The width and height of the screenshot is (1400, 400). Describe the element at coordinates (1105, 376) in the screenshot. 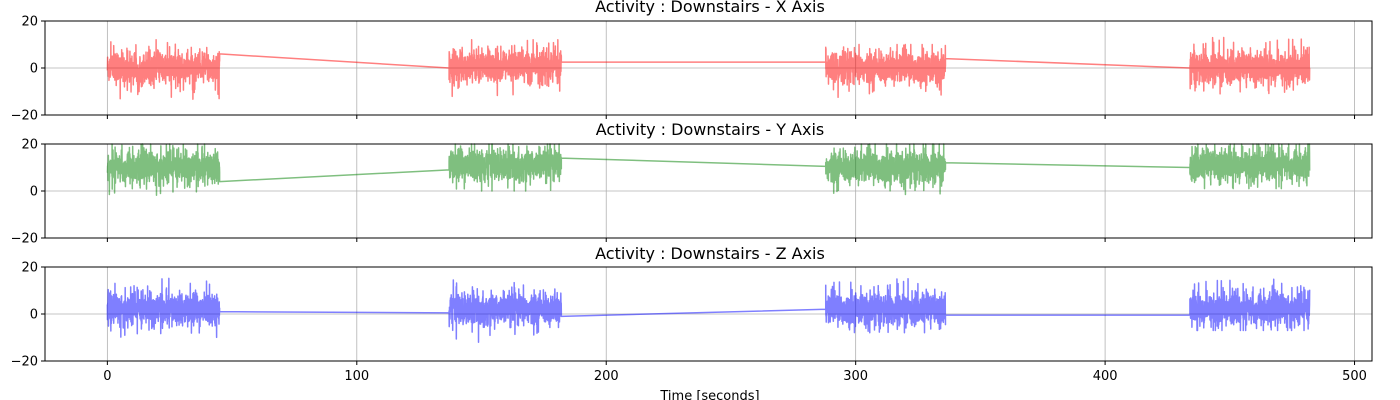

I see `x-tick-label: 400` at that location.